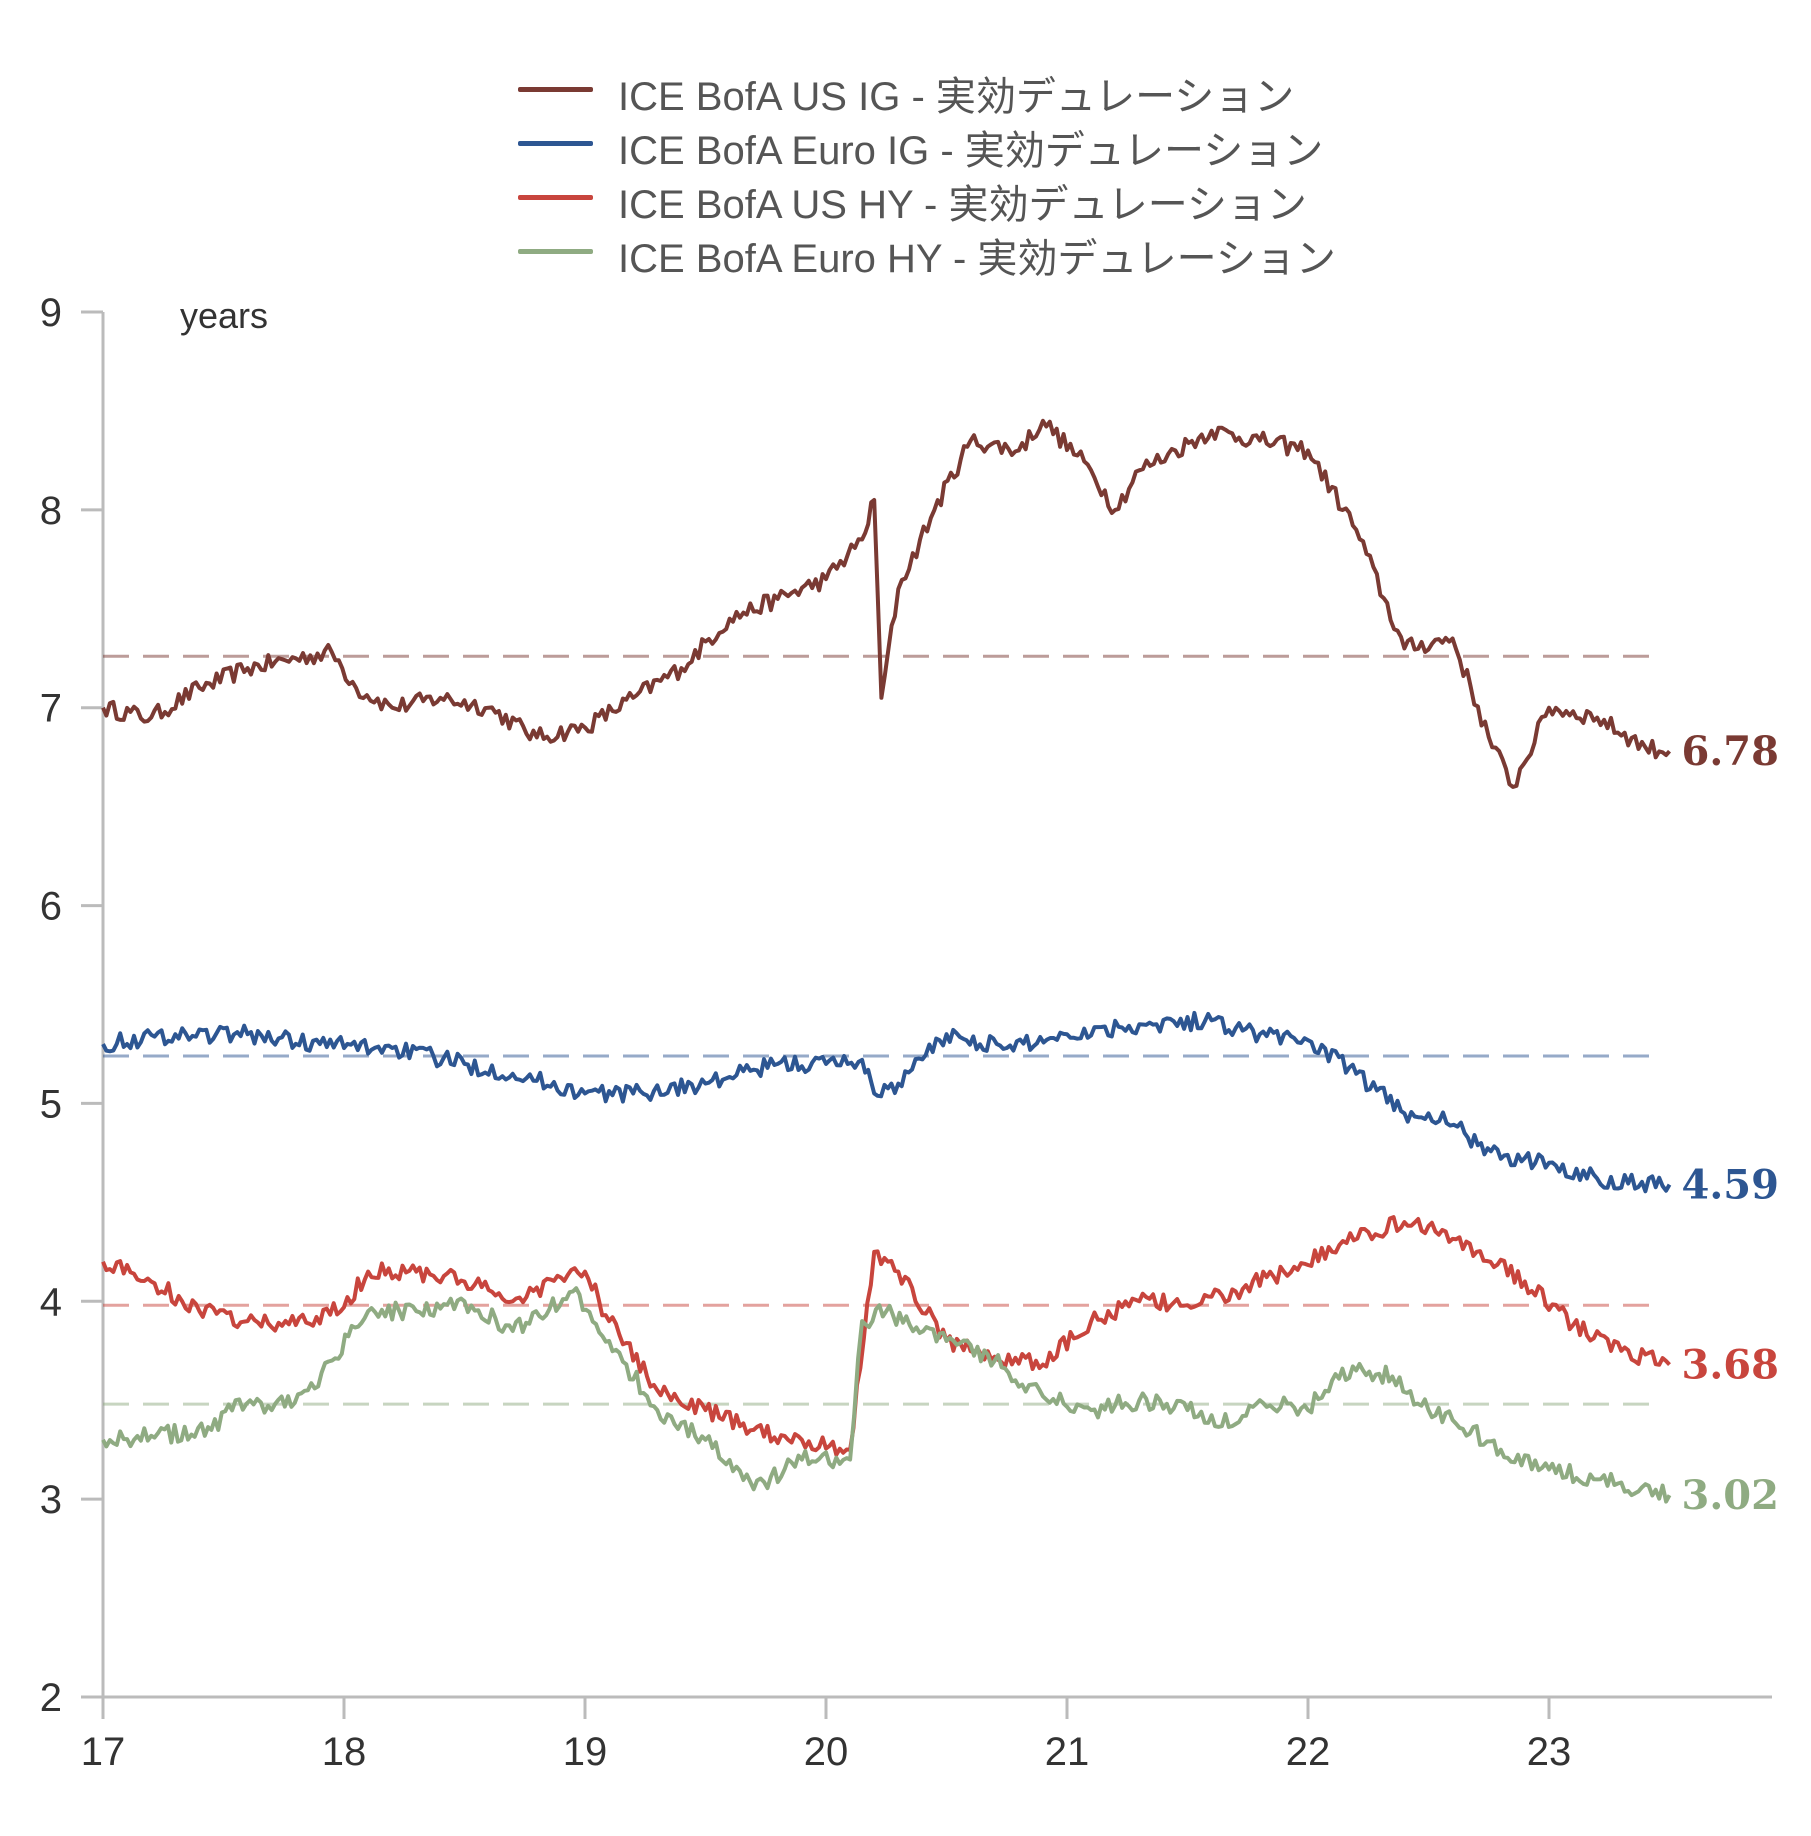 Image resolution: width=1811 pixels, height=1836 pixels. I want to click on x-tick-label: 19, so click(585, 1752).